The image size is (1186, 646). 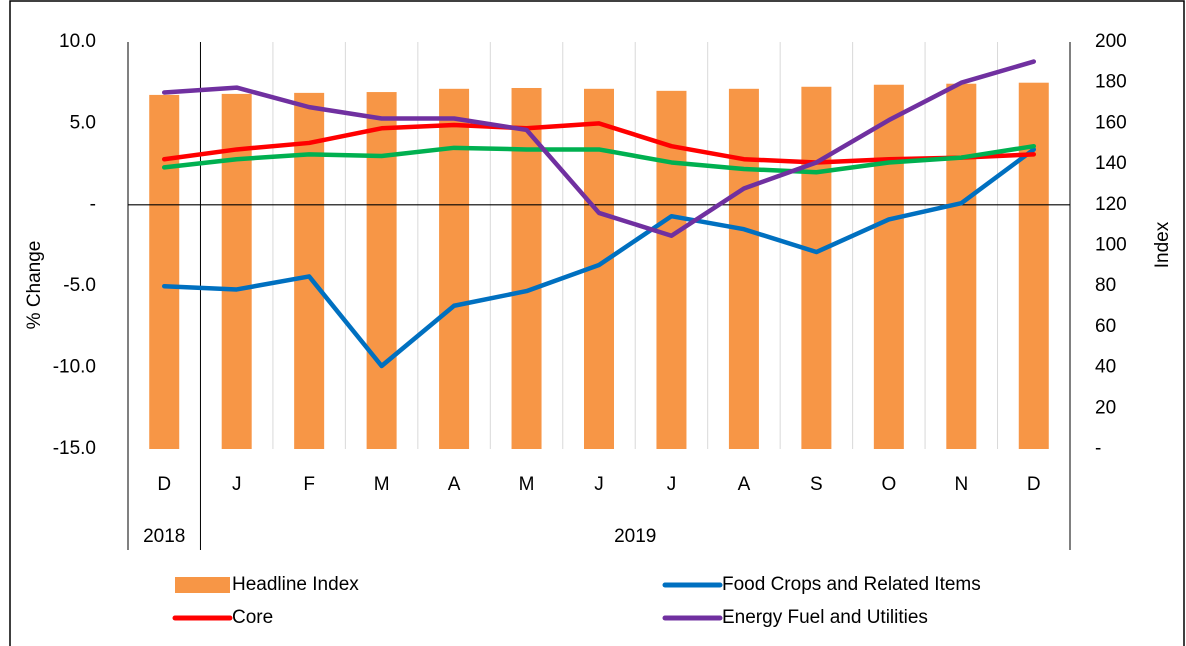 What do you see at coordinates (1098, 448) in the screenshot?
I see `y2-tick-label: -` at bounding box center [1098, 448].